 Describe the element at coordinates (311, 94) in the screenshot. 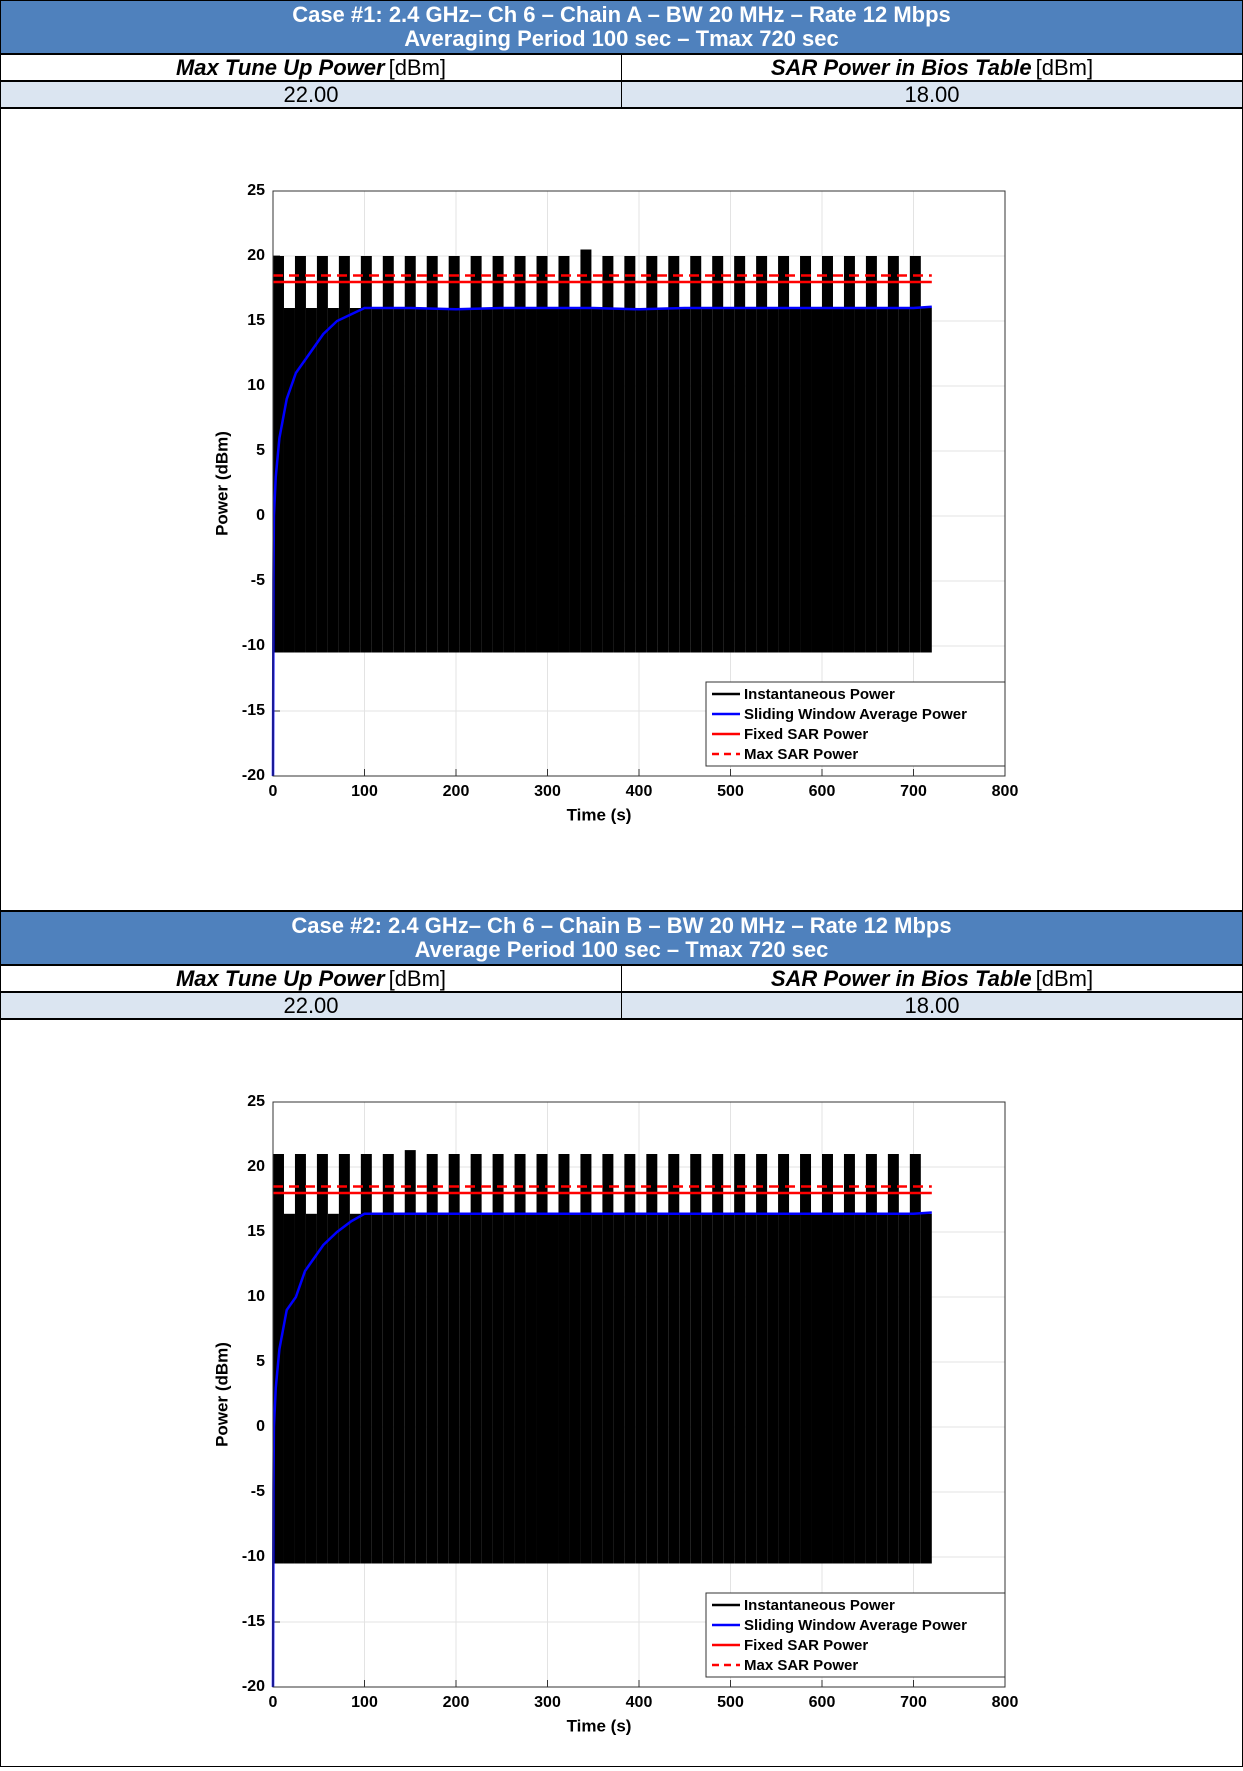

I see `value: 22.00` at that location.